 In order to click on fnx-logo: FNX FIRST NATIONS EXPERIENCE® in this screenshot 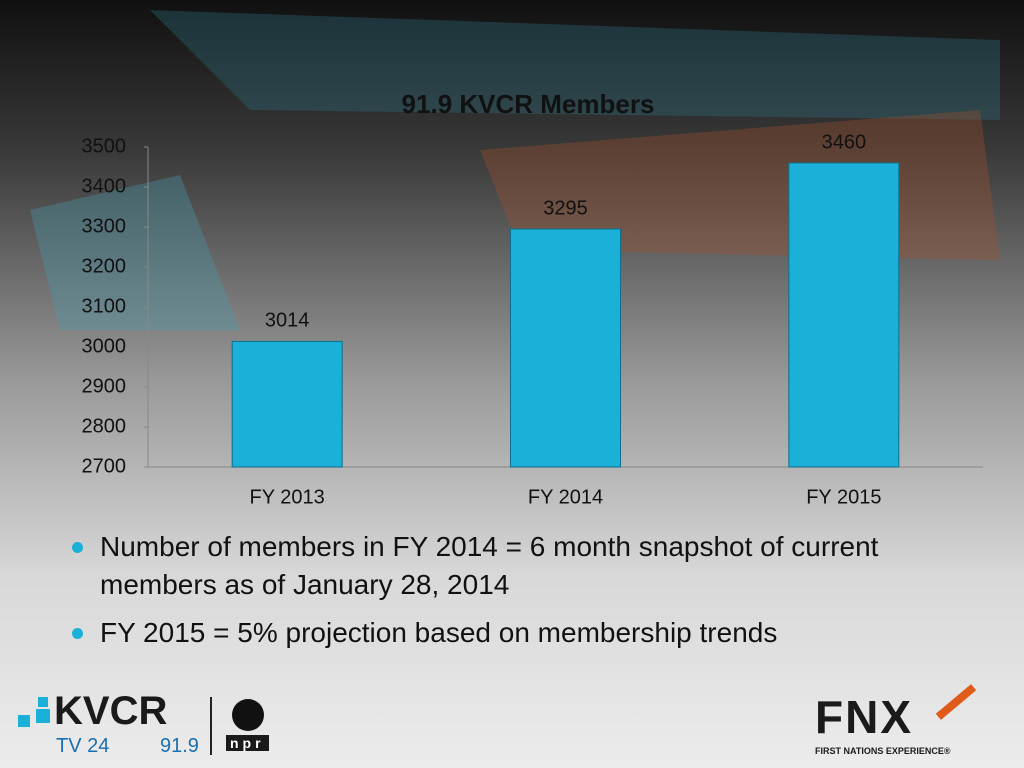, I will do `click(915, 722)`.